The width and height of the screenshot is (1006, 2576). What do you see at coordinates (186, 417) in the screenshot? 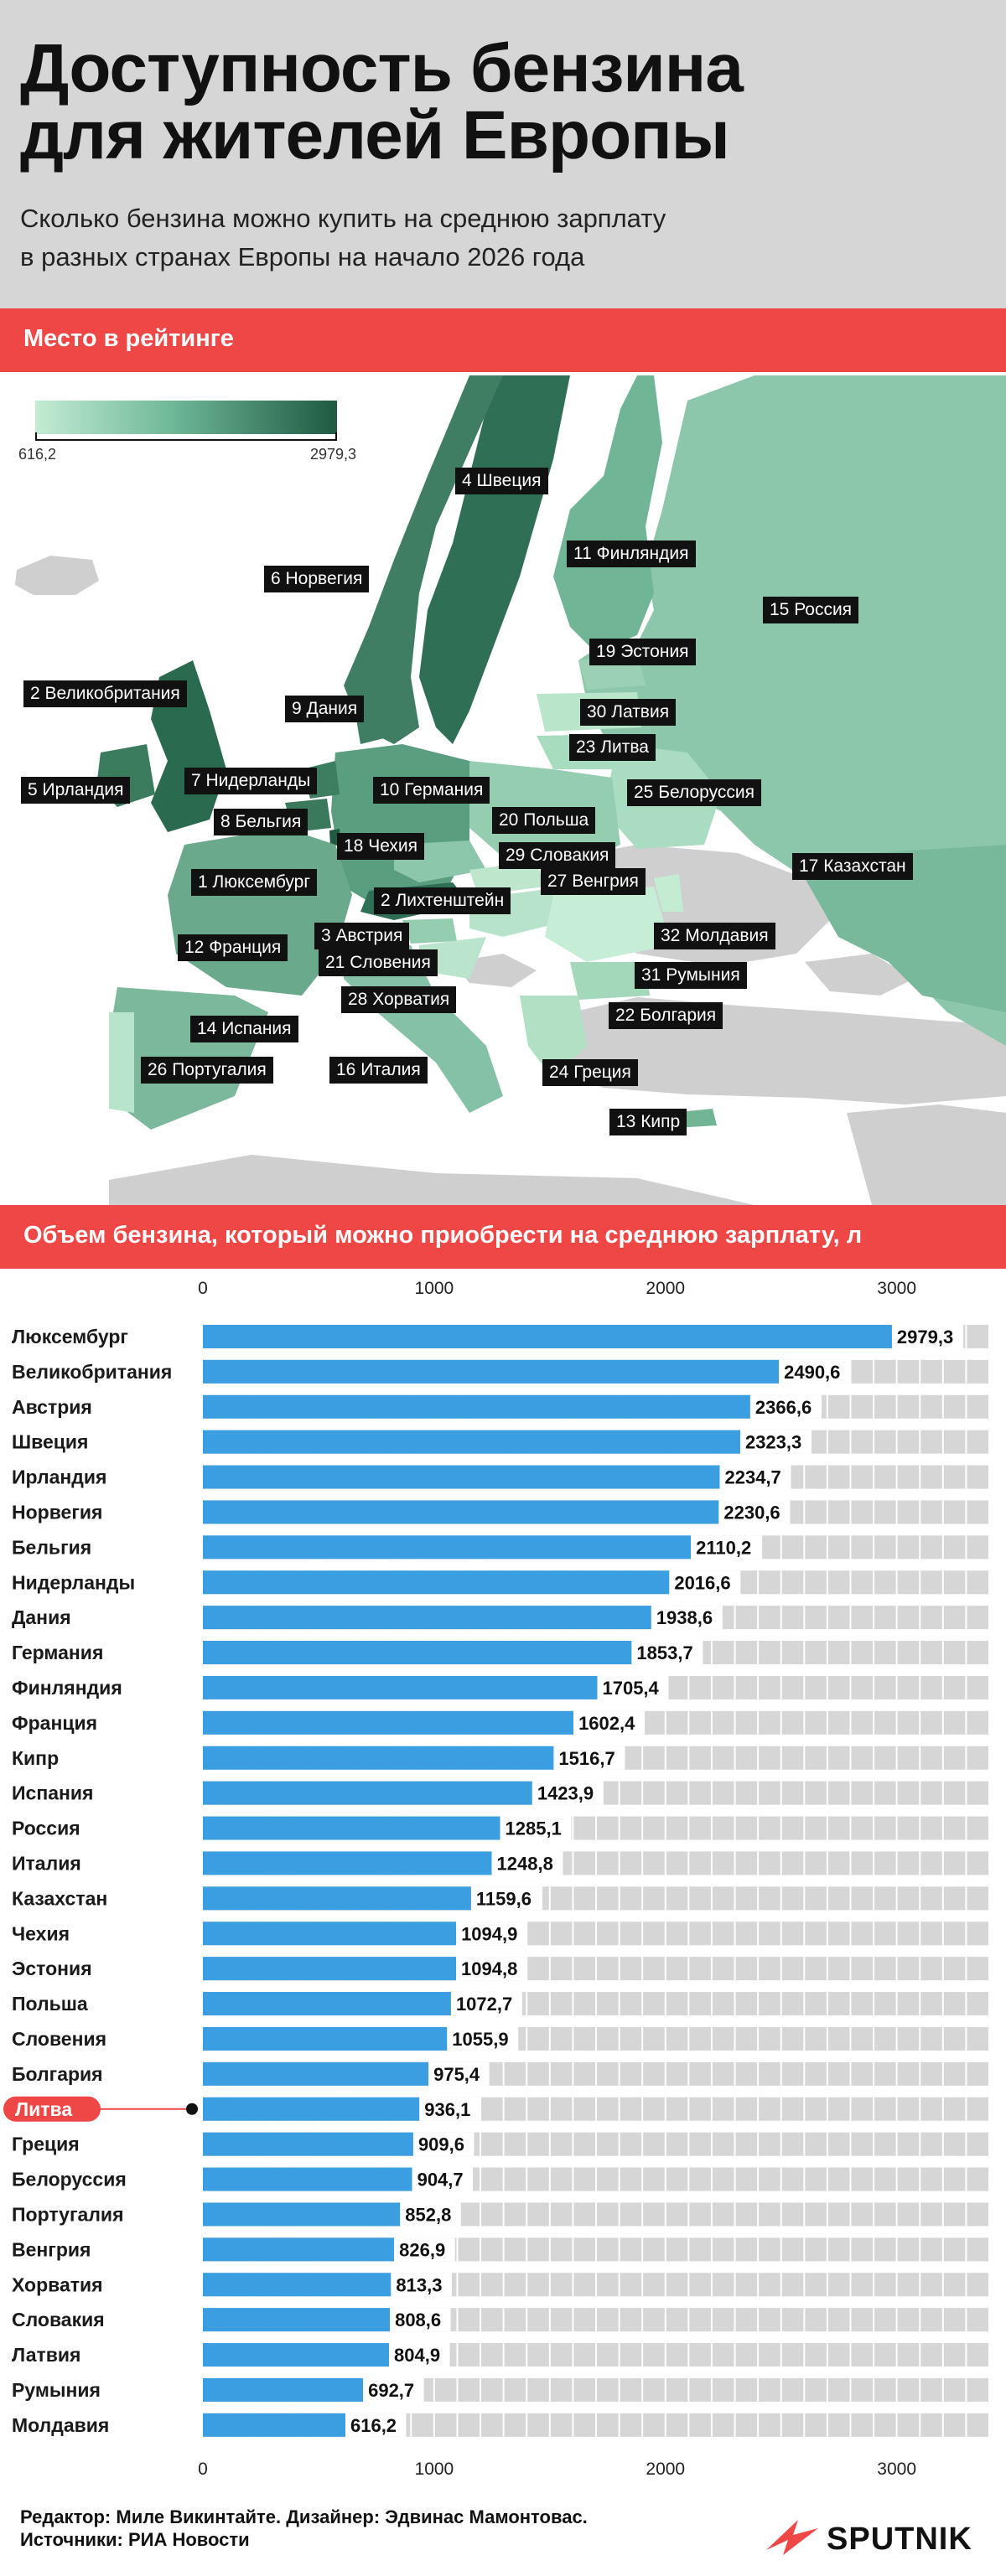
I see `legend-gradient` at bounding box center [186, 417].